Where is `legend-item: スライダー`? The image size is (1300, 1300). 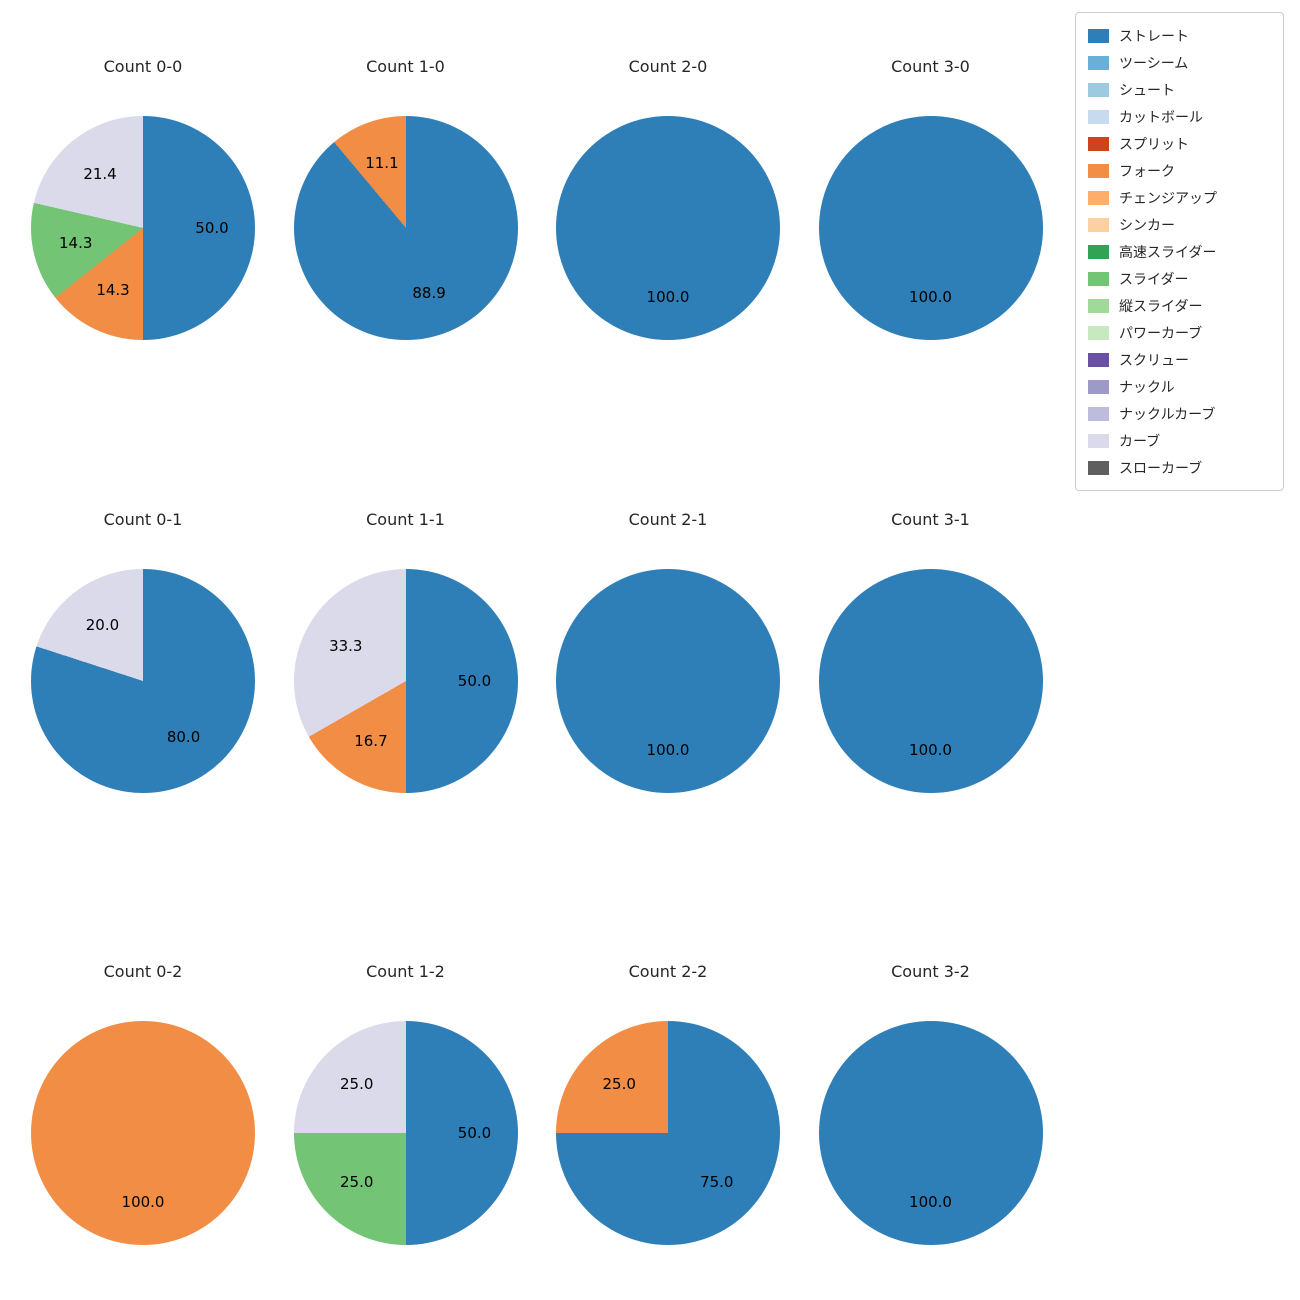 legend-item: スライダー is located at coordinates (1179, 278).